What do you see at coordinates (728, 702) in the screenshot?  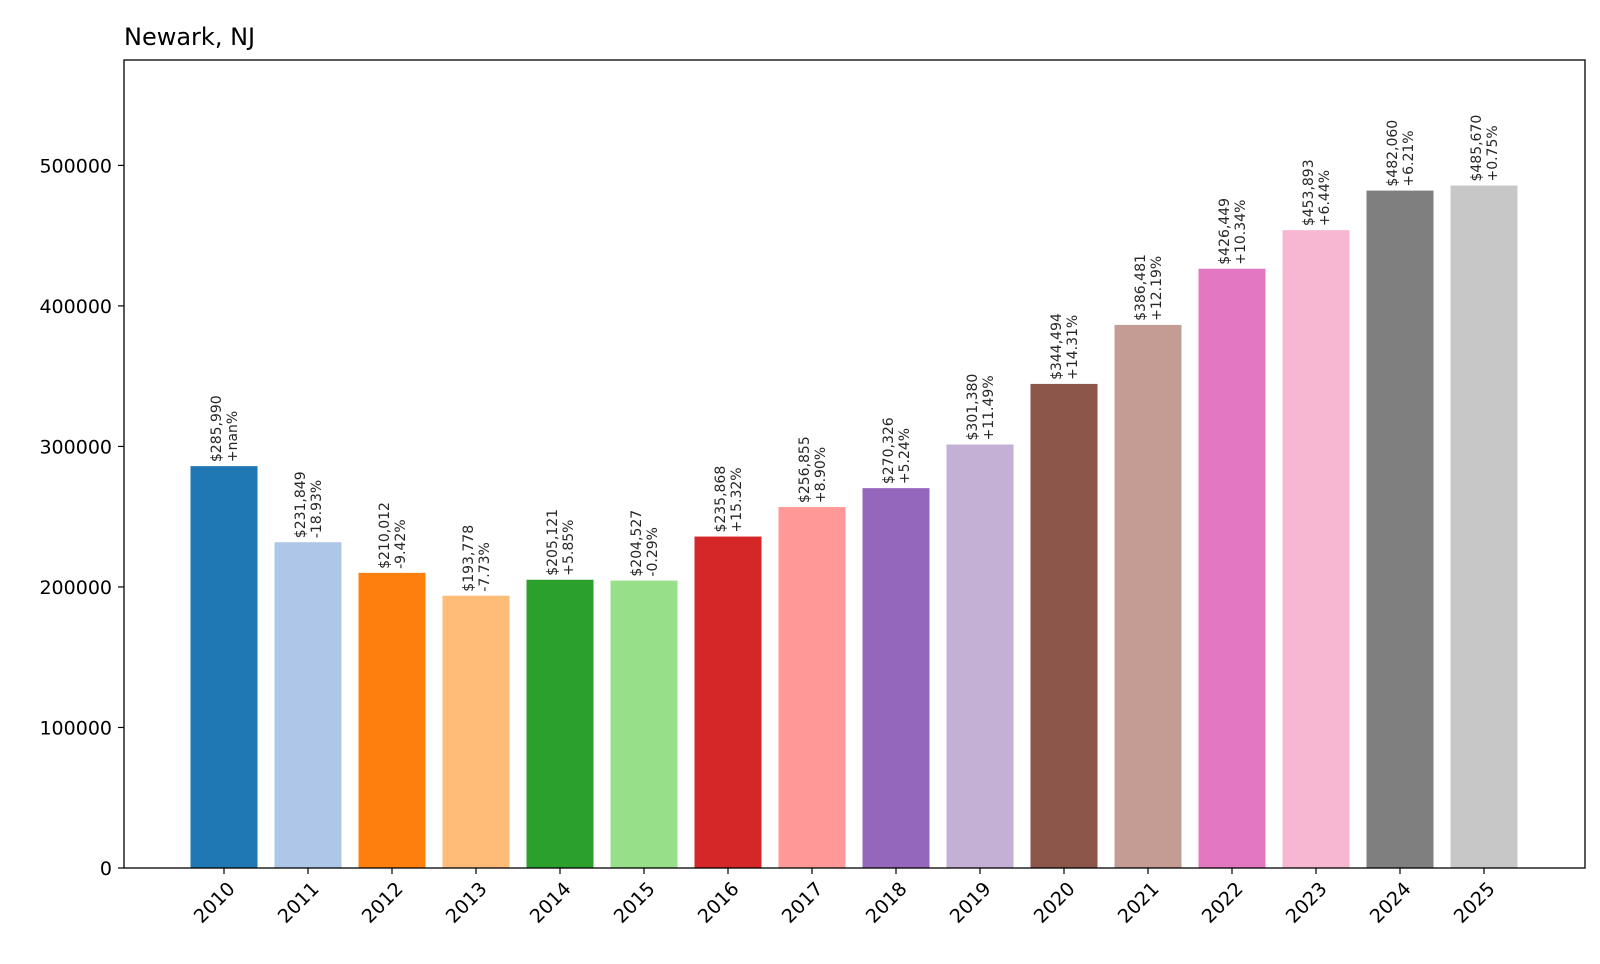 I see `bar-2016` at bounding box center [728, 702].